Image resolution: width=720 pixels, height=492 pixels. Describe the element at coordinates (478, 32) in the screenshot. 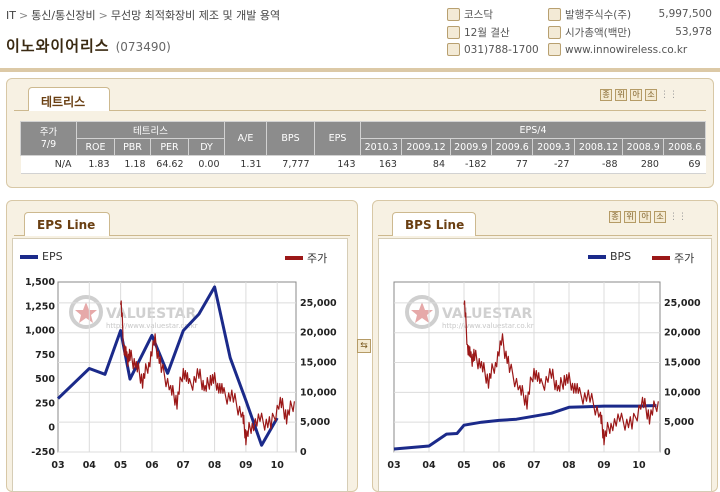

I see `fiscal-info: 12월 결산` at that location.